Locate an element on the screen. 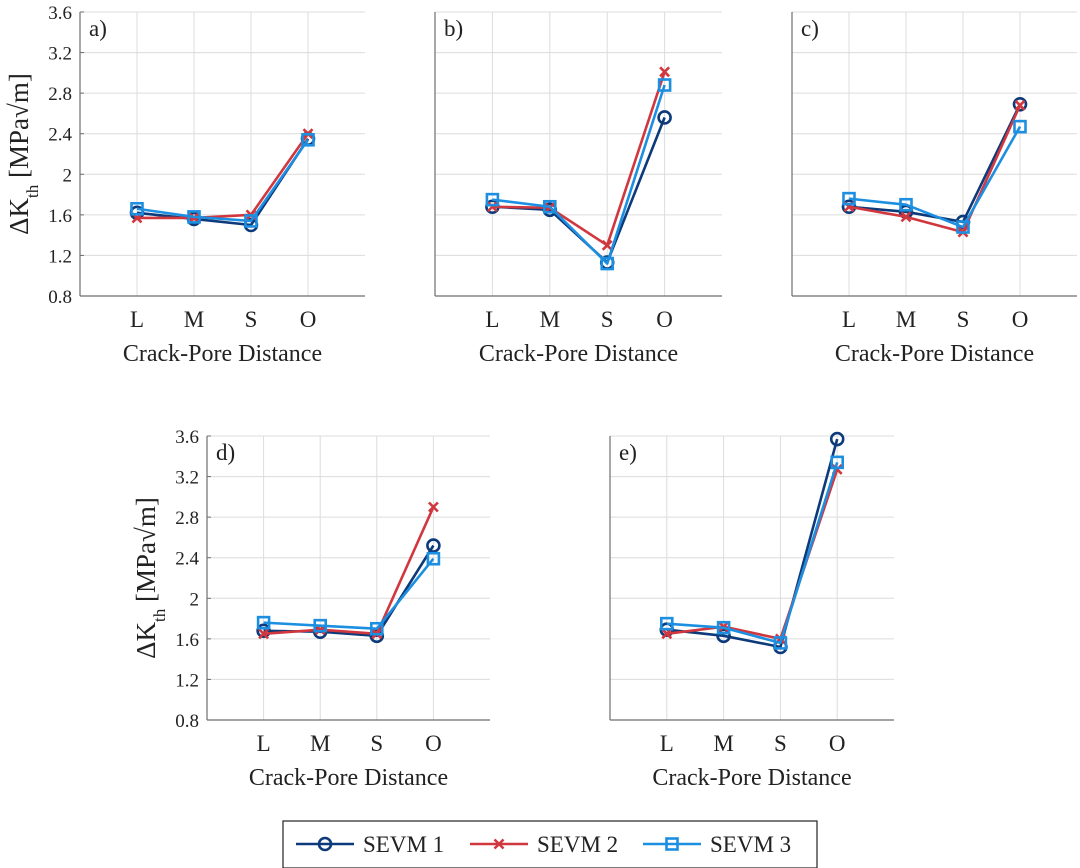 This screenshot has width=1080, height=868. legend-label: SEVM 2 is located at coordinates (577, 844).